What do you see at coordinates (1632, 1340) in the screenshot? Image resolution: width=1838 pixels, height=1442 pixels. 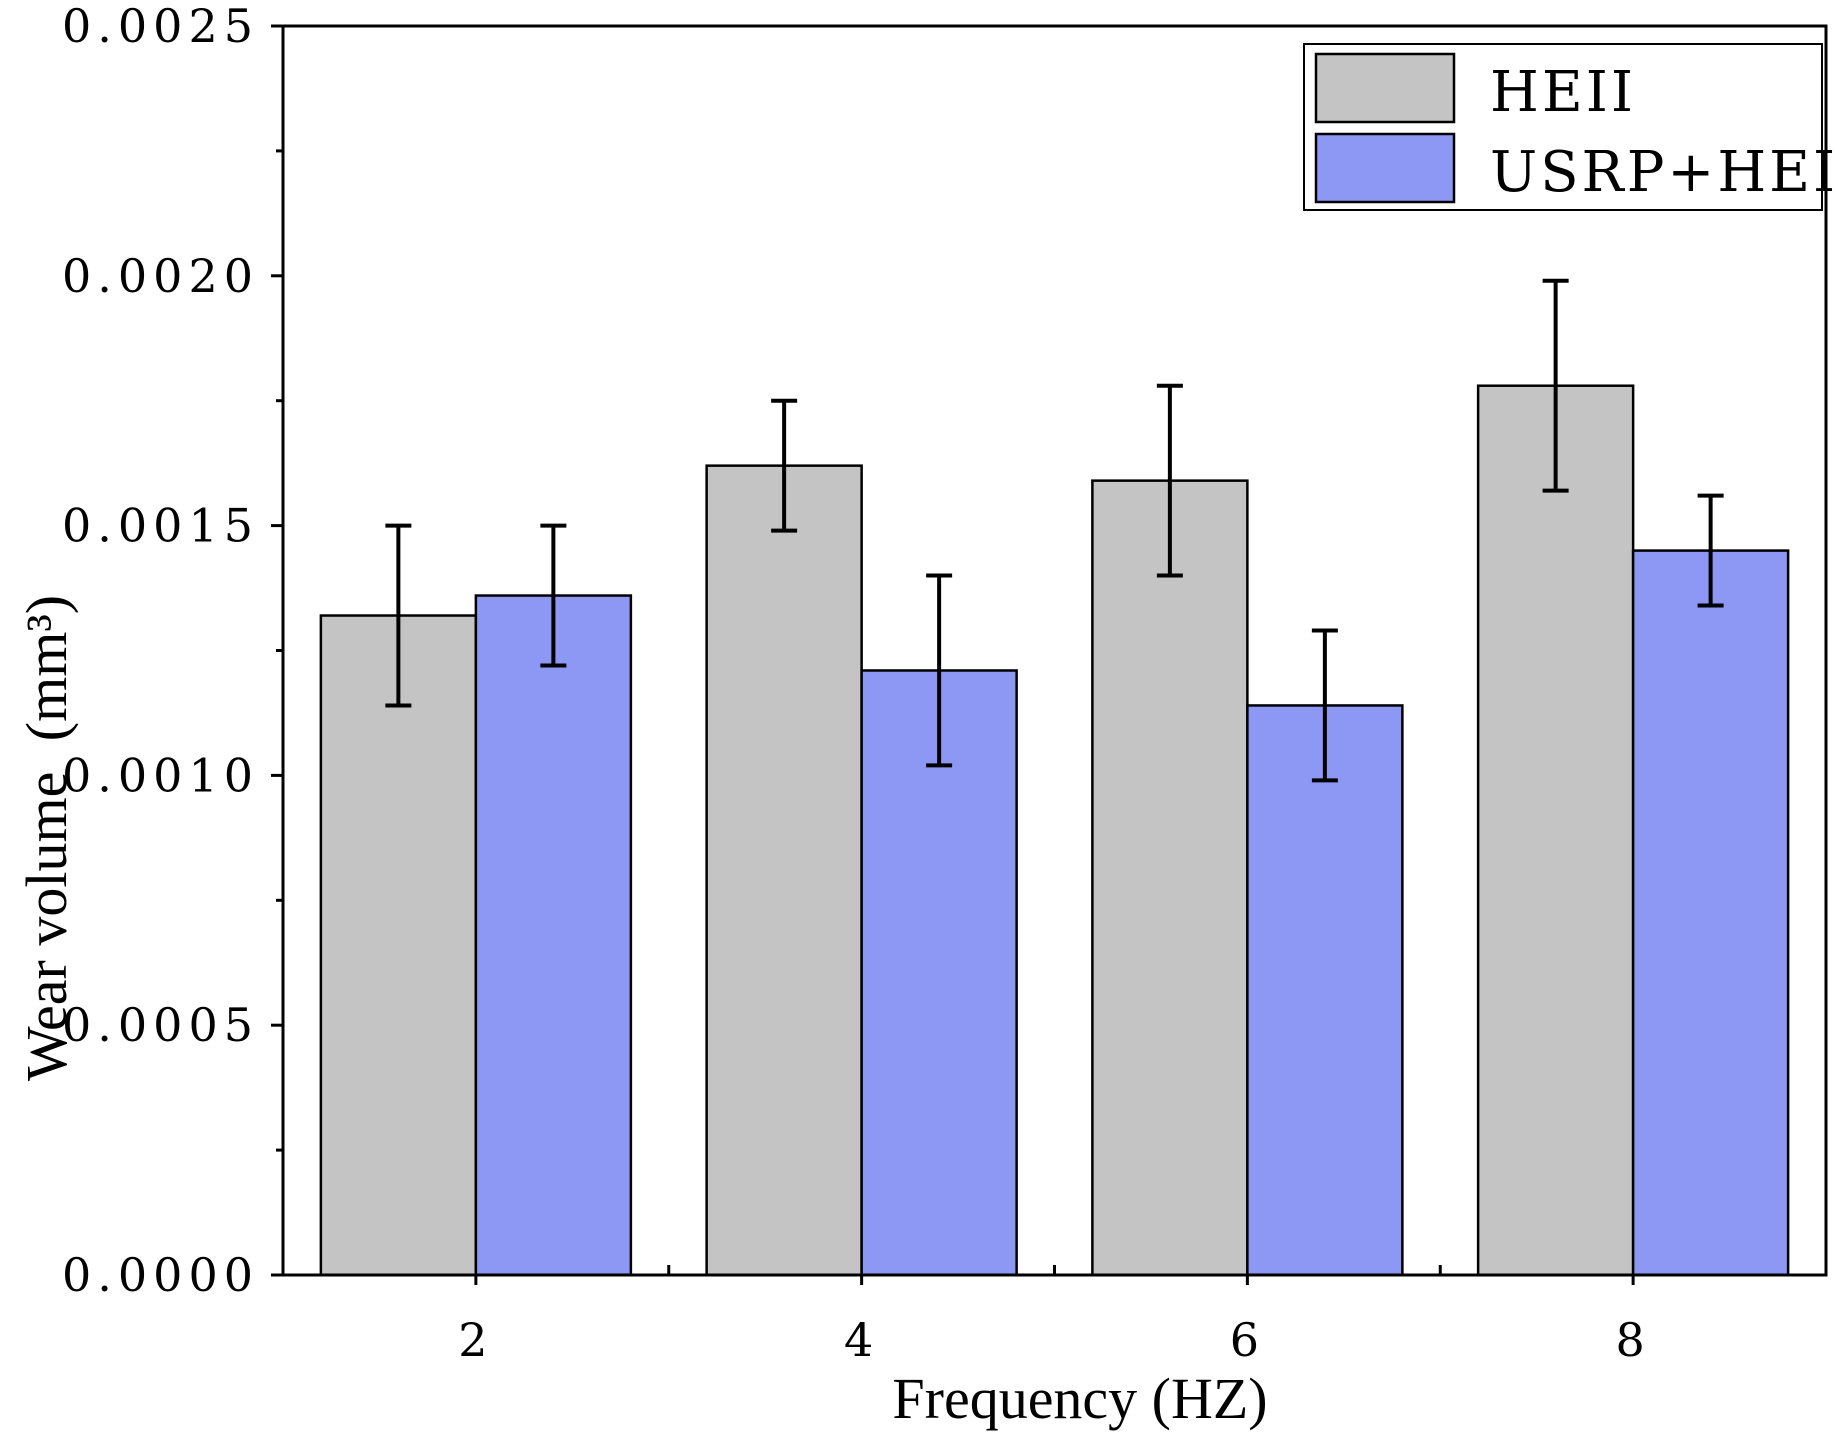 I see `x-tick-label: 8` at bounding box center [1632, 1340].